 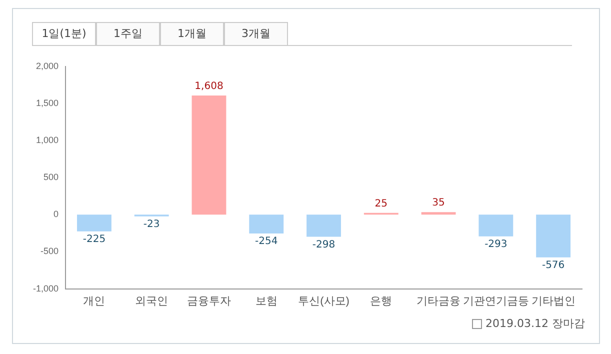 I want to click on x-tick-label: 기관연기금등, so click(x=495, y=301).